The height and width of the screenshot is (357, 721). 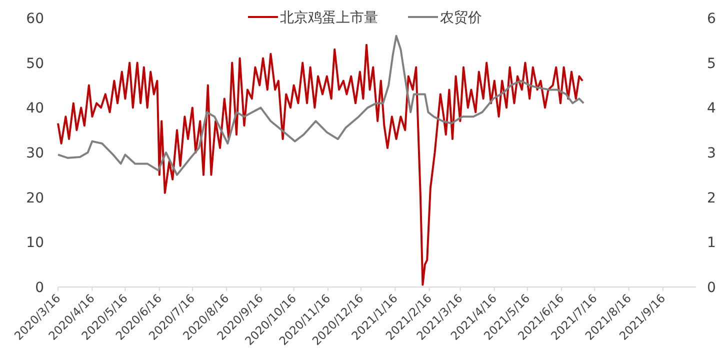 What do you see at coordinates (711, 19) in the screenshot?
I see `y2-tick-label: 6` at bounding box center [711, 19].